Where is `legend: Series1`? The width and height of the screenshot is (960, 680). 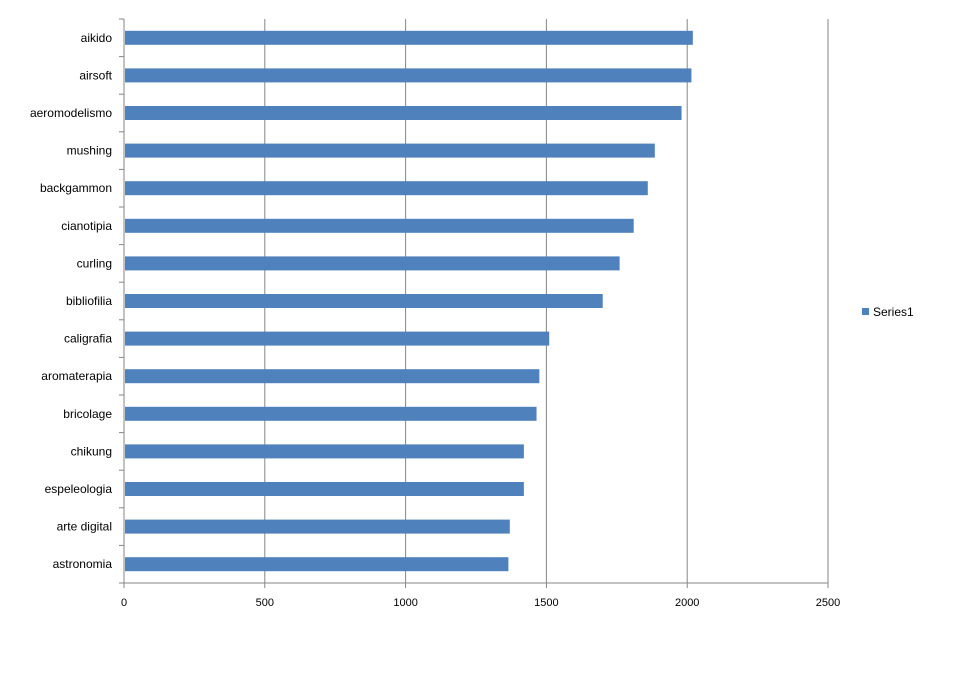 legend: Series1 is located at coordinates (888, 312).